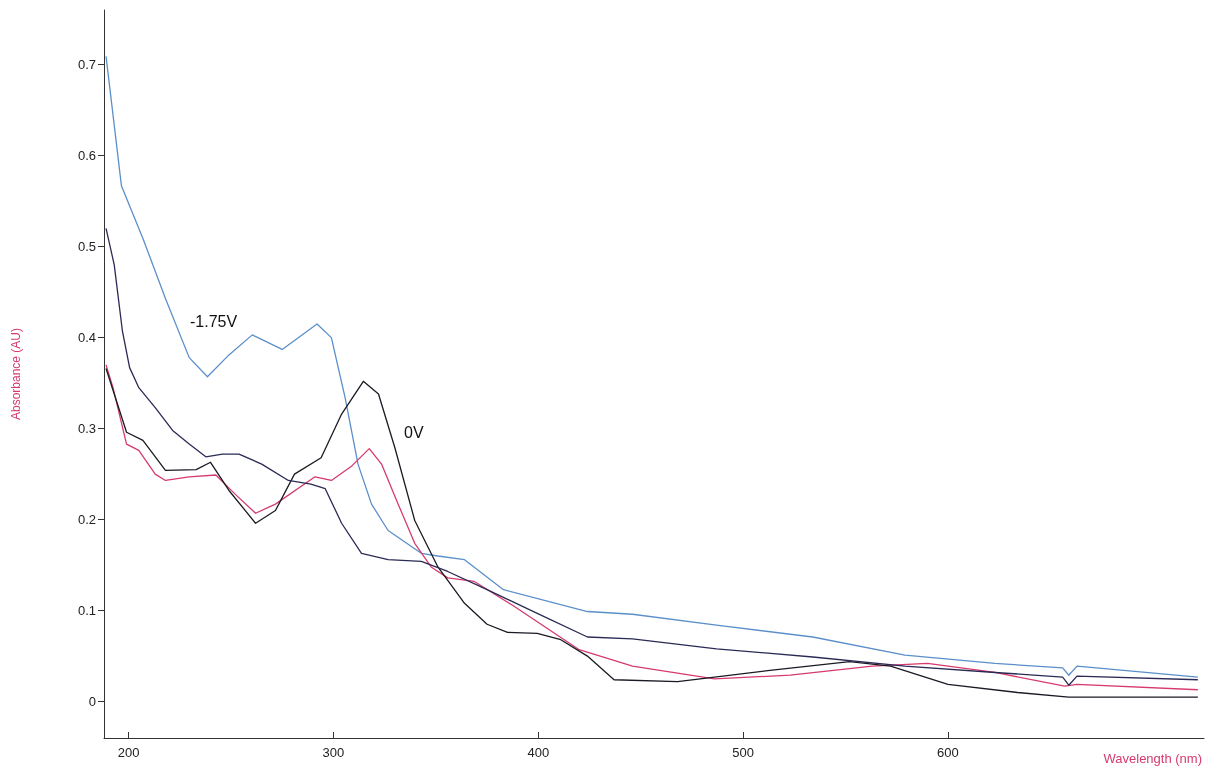 The width and height of the screenshot is (1210, 769). Describe the element at coordinates (948, 752) in the screenshot. I see `x-tick-label: 600` at that location.